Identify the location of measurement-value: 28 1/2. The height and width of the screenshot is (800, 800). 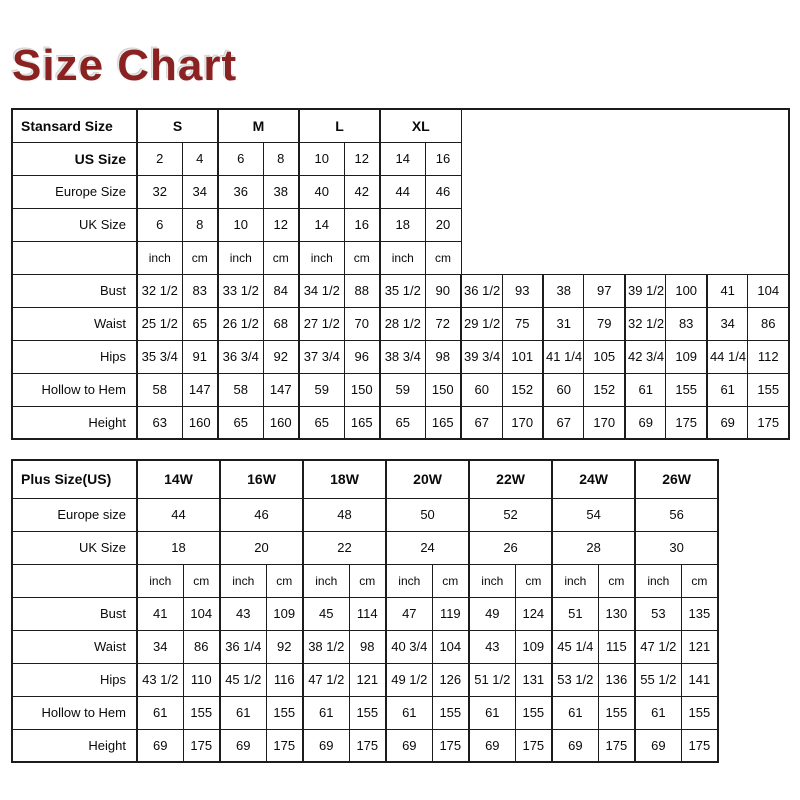
(402, 323).